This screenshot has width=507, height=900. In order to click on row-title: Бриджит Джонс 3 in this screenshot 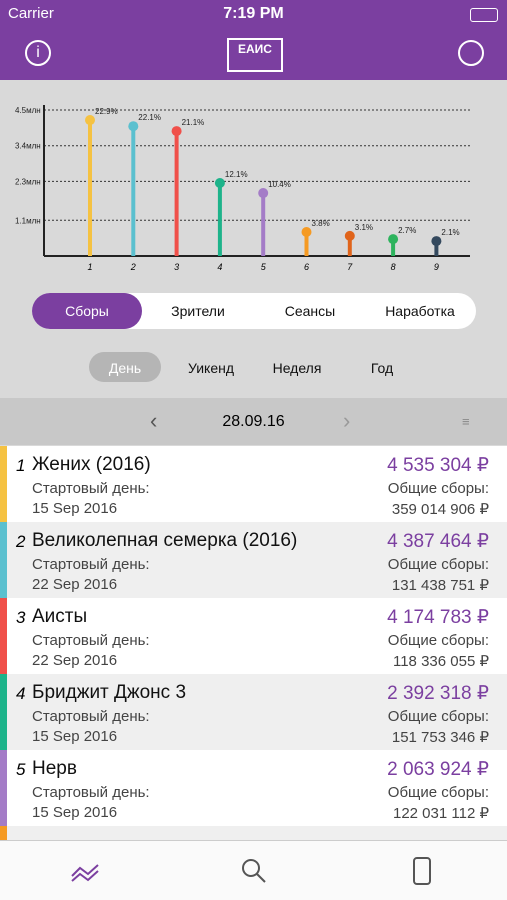, I will do `click(109, 692)`.